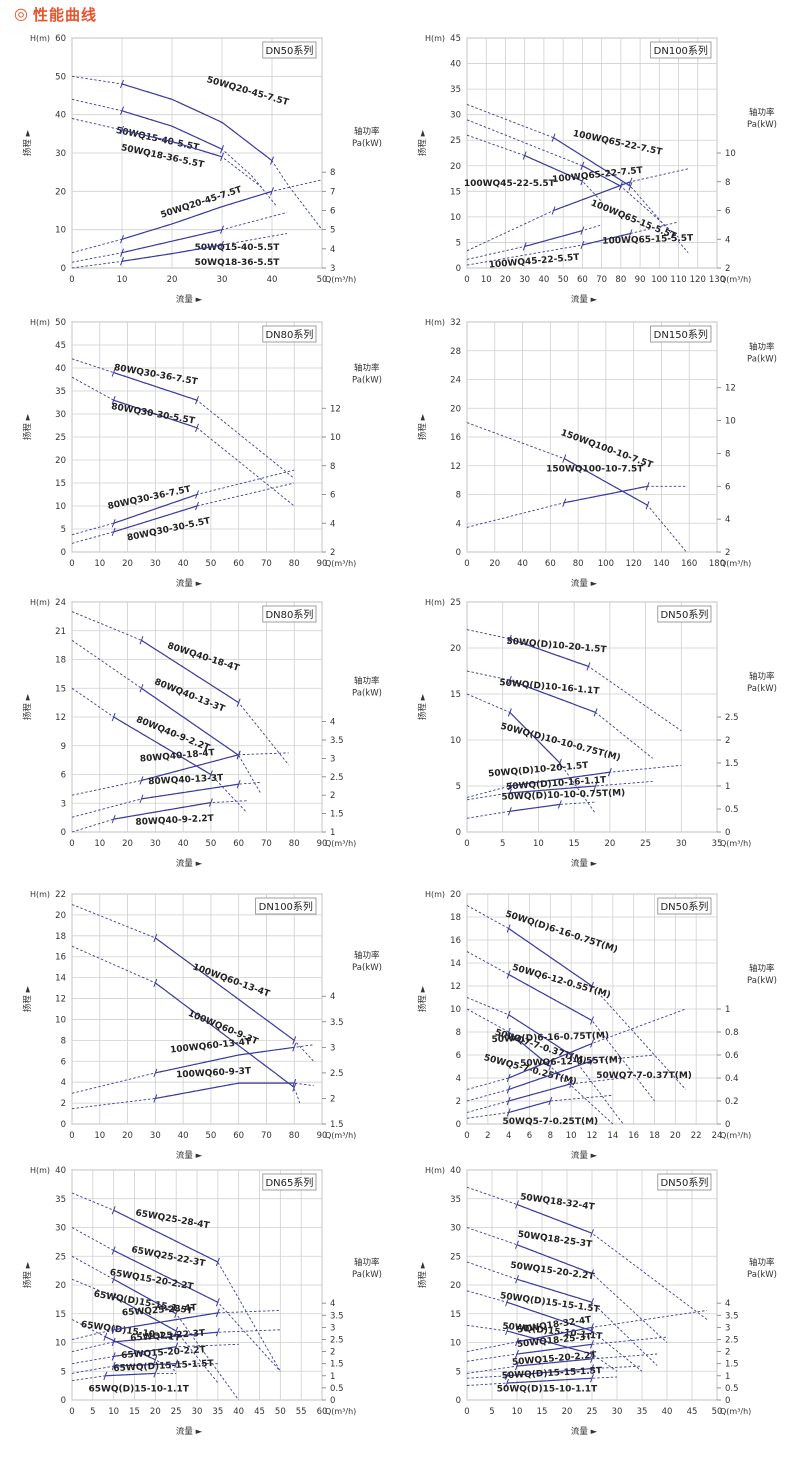 The image size is (790, 1464). Describe the element at coordinates (455, 964) in the screenshot. I see `h-tick-label: 14` at that location.